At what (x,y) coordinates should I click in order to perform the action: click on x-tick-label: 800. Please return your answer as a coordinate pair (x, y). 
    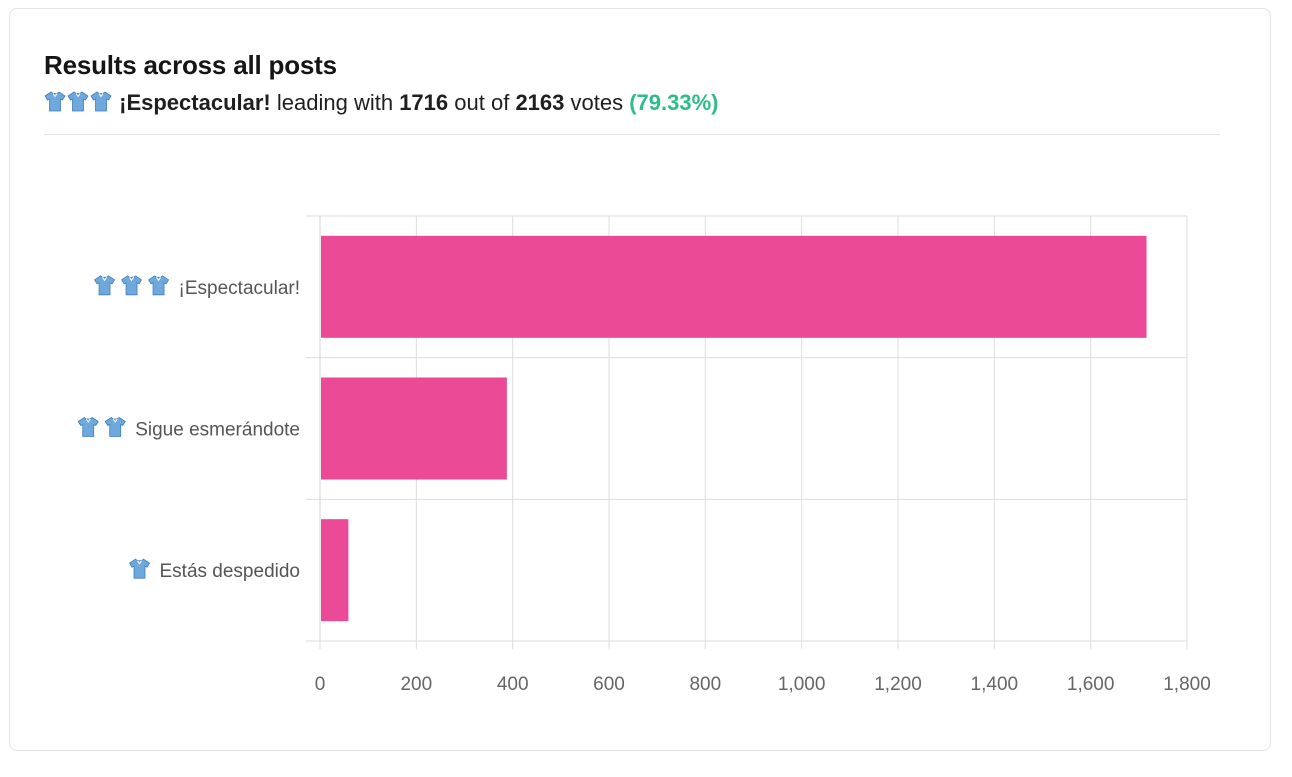
    Looking at the image, I should click on (705, 684).